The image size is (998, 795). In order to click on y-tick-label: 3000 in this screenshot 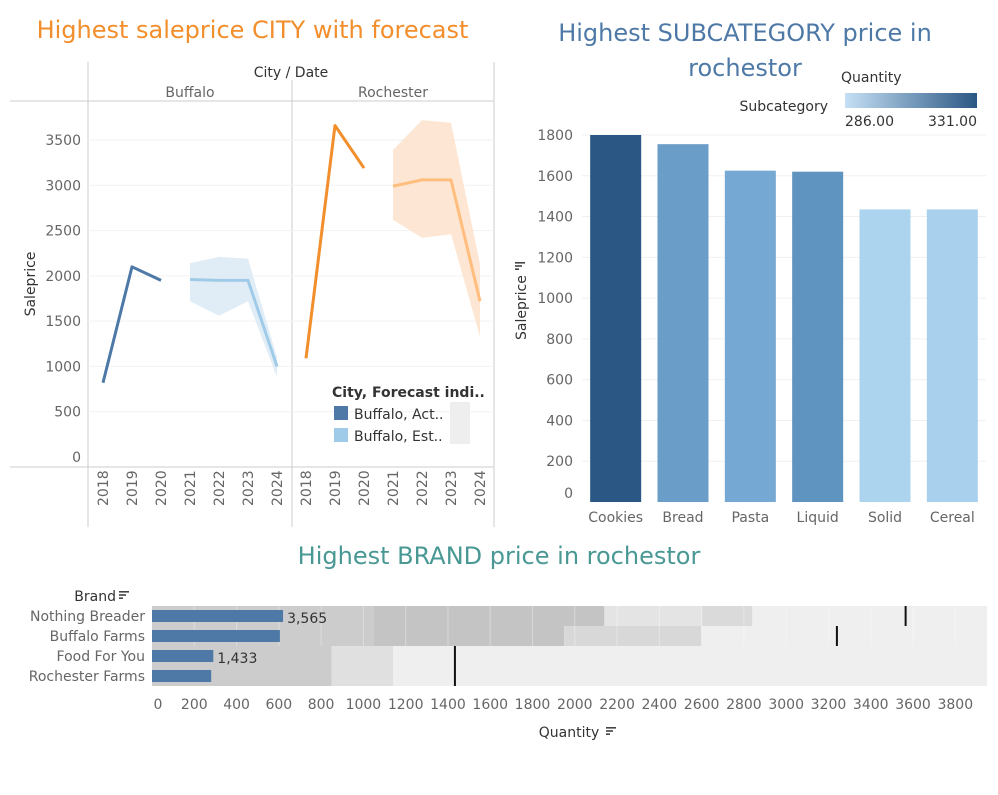, I will do `click(63, 186)`.